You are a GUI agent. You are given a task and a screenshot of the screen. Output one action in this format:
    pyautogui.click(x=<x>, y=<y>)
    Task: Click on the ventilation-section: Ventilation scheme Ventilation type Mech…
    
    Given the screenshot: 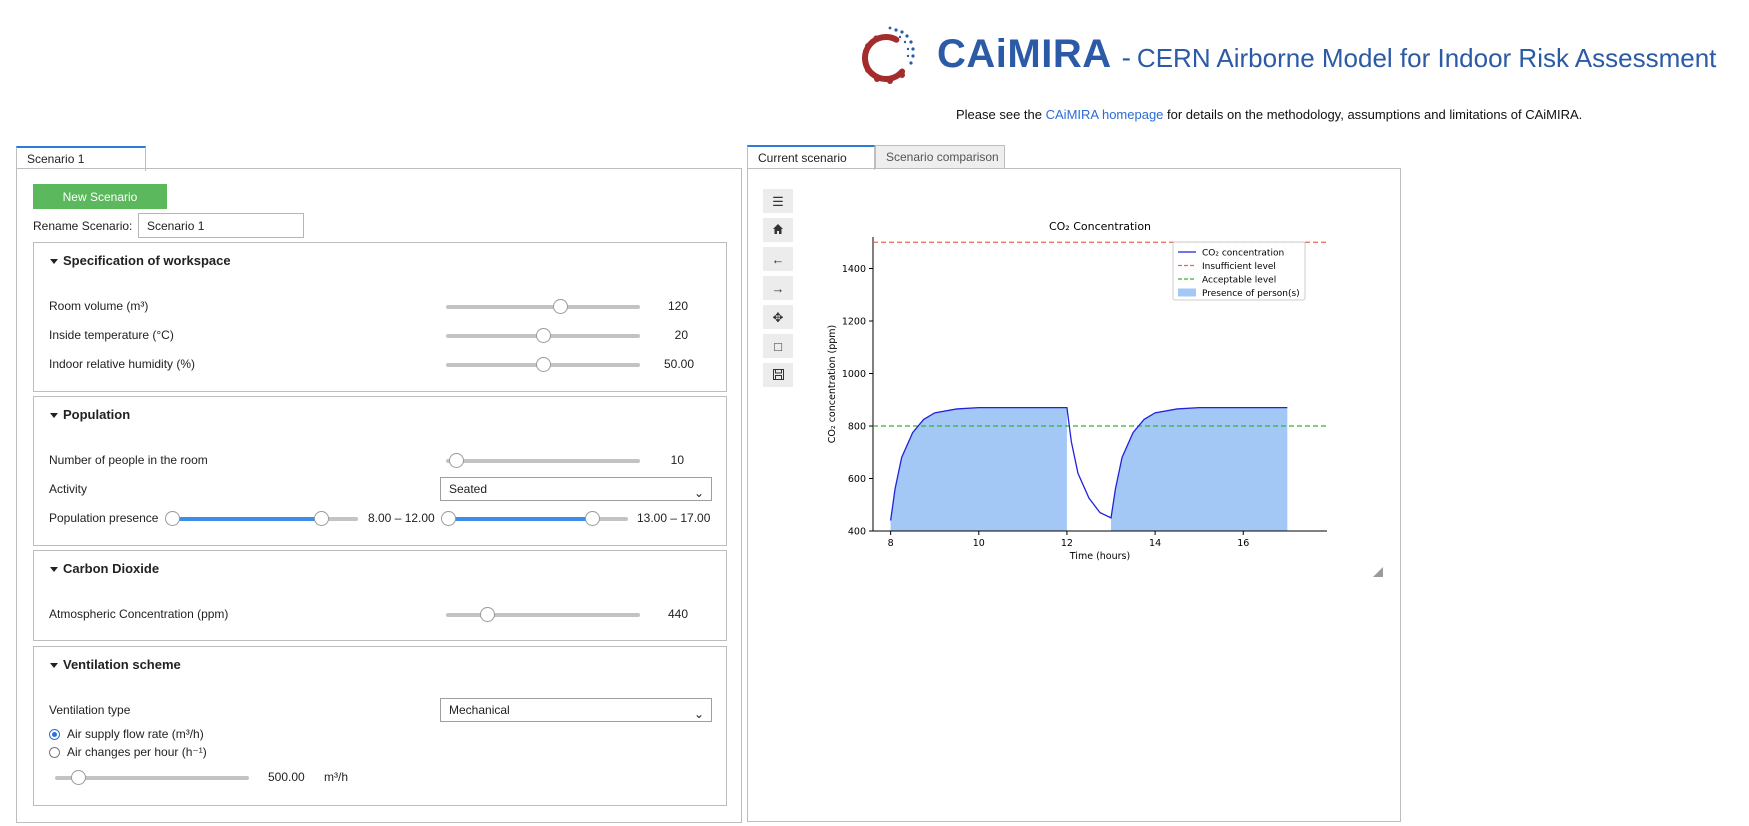 What is the action you would take?
    pyautogui.click(x=380, y=726)
    